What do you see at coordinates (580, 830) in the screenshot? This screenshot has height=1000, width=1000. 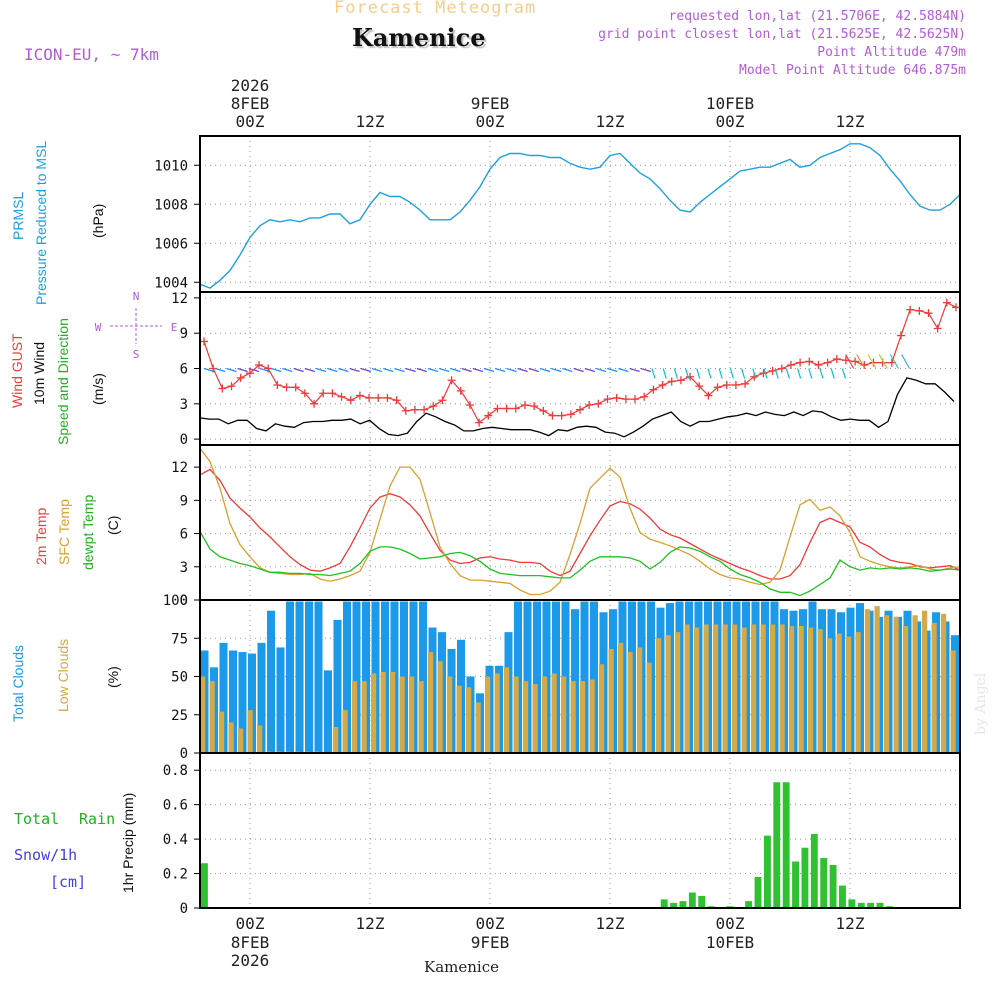 I see `panel-frame` at bounding box center [580, 830].